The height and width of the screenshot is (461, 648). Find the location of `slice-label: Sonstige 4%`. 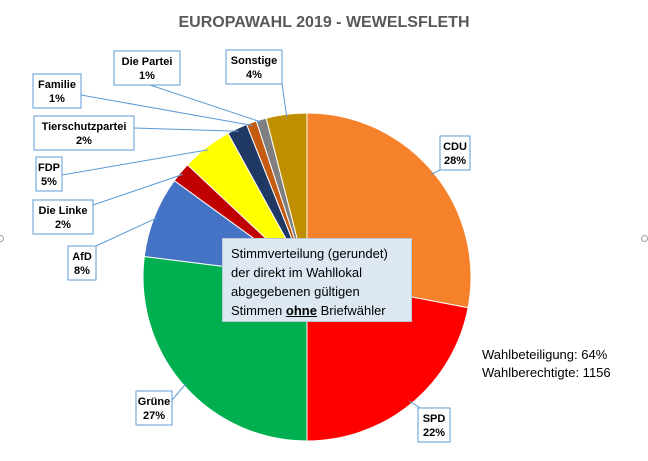

slice-label: Sonstige 4% is located at coordinates (254, 67).